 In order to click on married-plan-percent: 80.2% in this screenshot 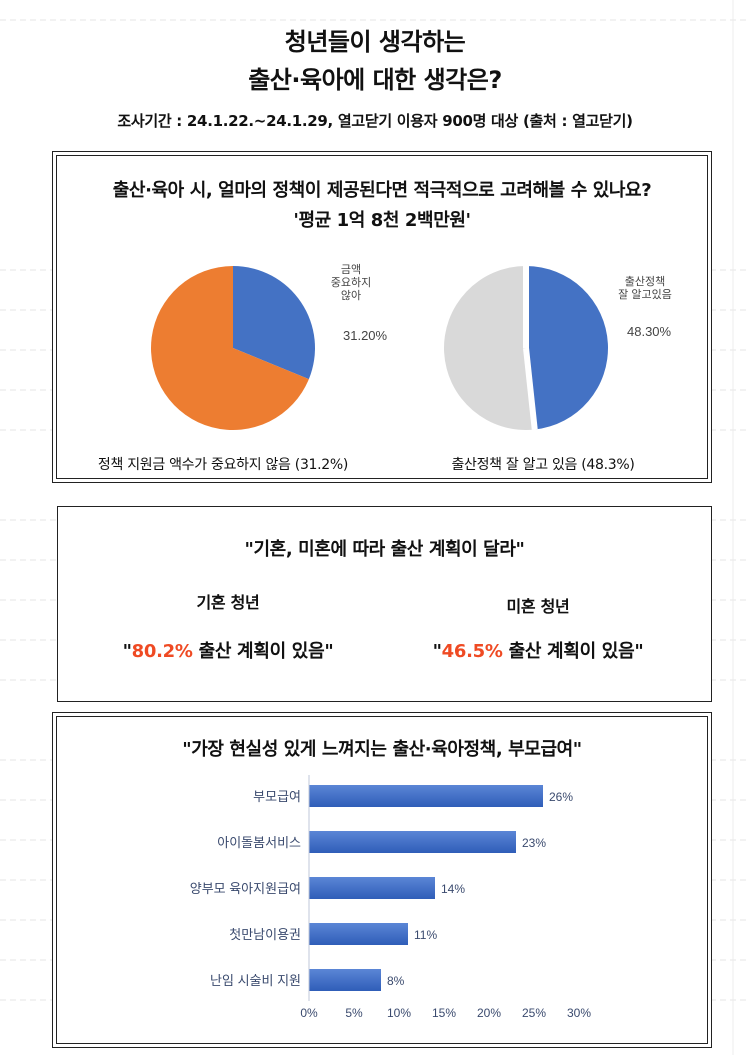, I will do `click(162, 651)`.